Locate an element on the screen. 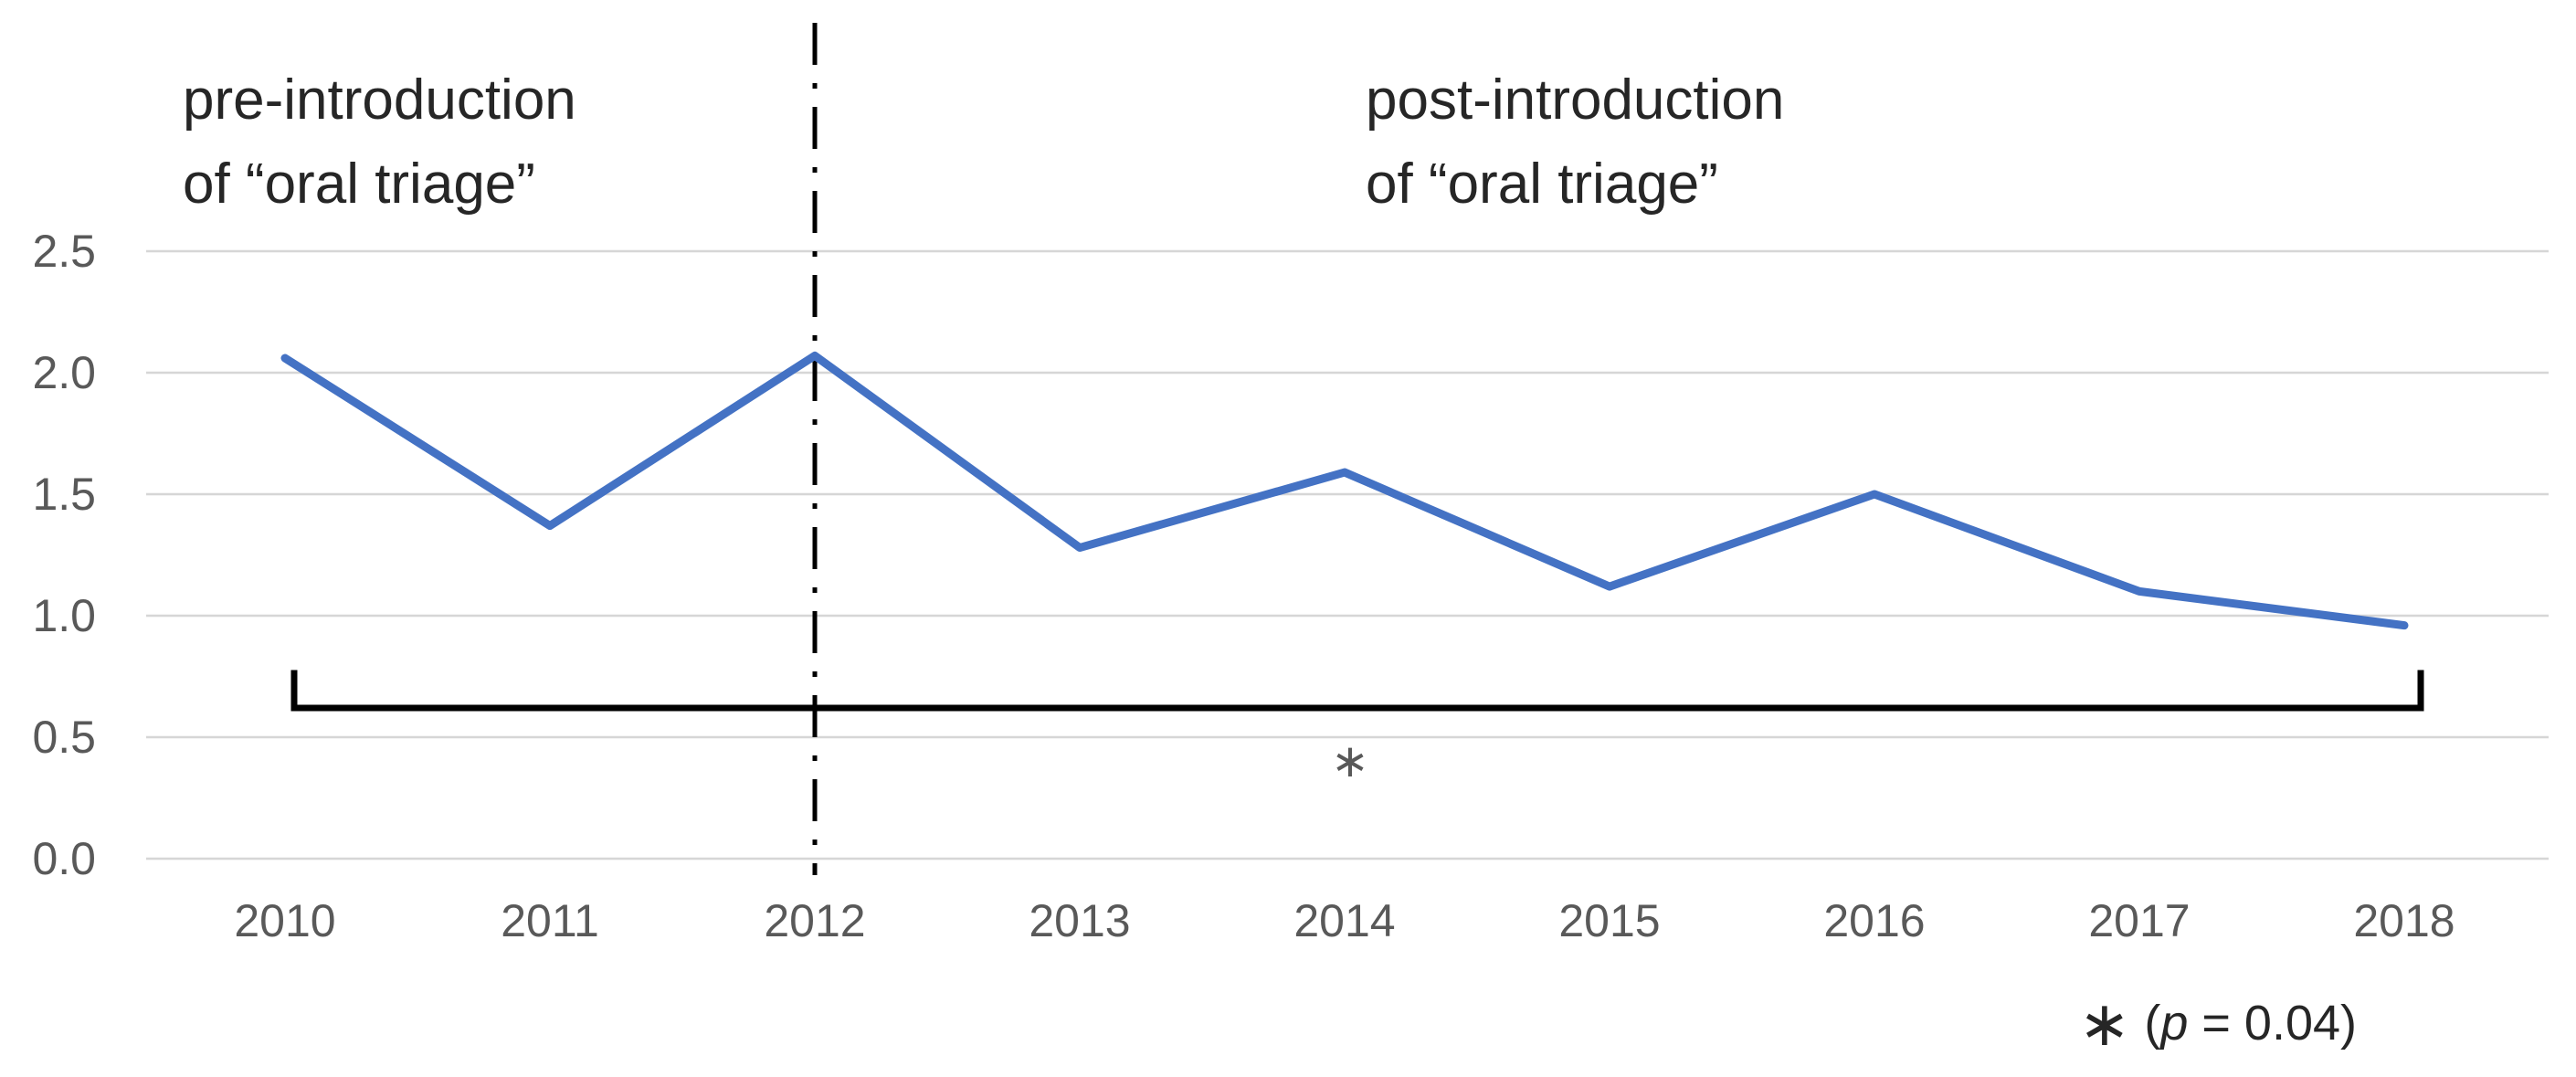  footnote-asterisk-icon: ∗ is located at coordinates (2104, 1024).